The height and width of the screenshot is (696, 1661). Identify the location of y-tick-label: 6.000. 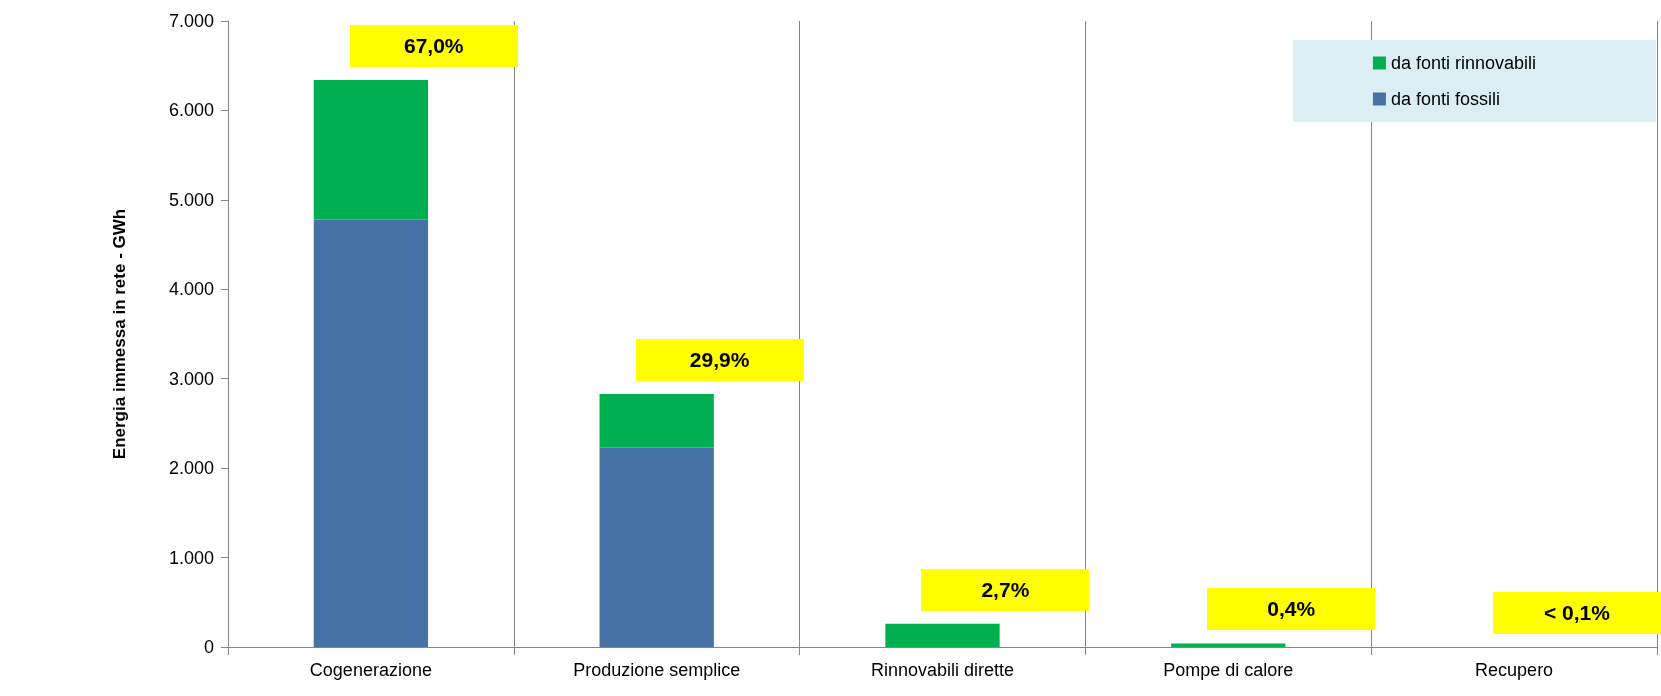
(191, 110).